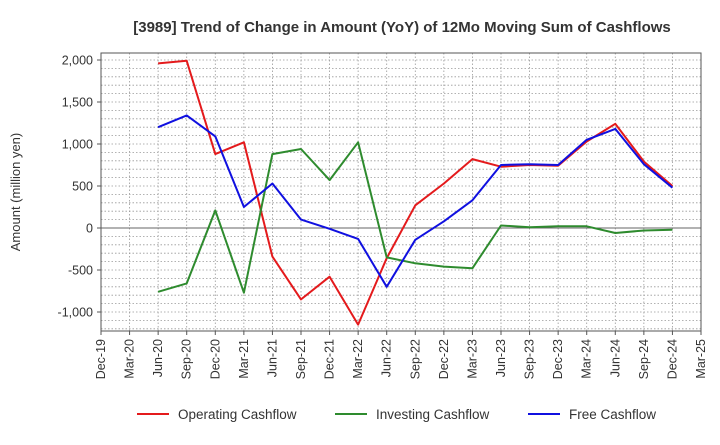 This screenshot has height=445, width=720. I want to click on y-ticks: 2,000 1,500 1,000 500 0 -500 -1,000, so click(79, 187).